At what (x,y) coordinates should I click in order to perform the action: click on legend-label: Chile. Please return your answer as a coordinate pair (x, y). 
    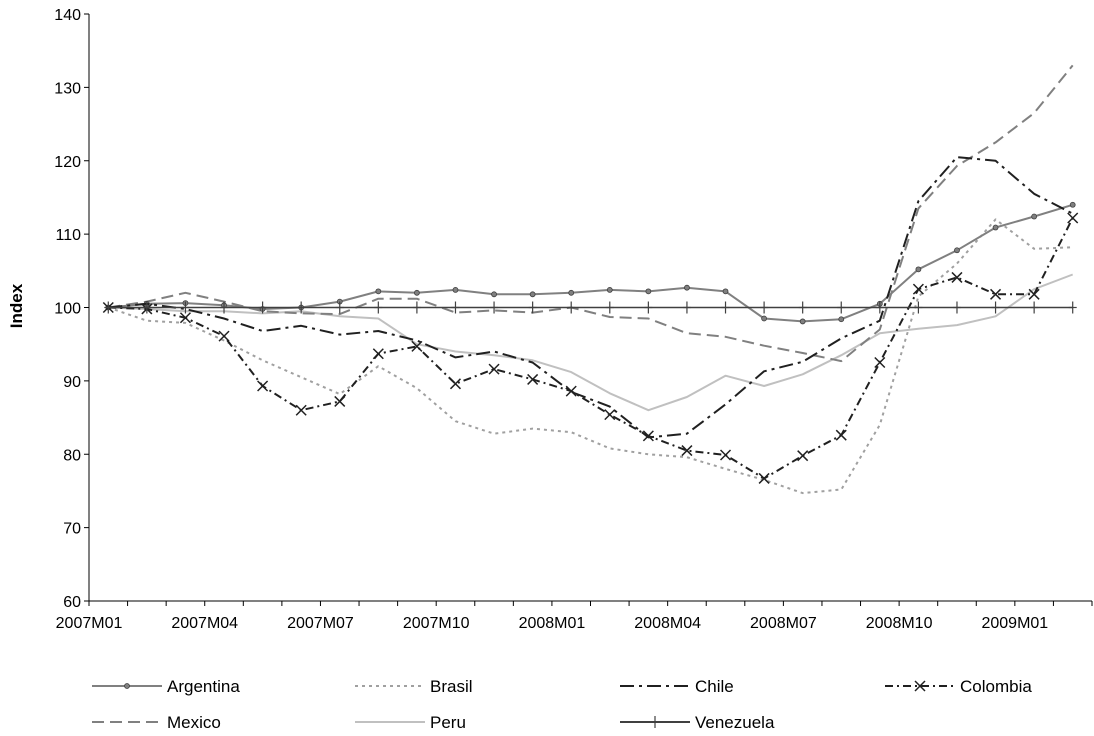
    Looking at the image, I should click on (714, 686).